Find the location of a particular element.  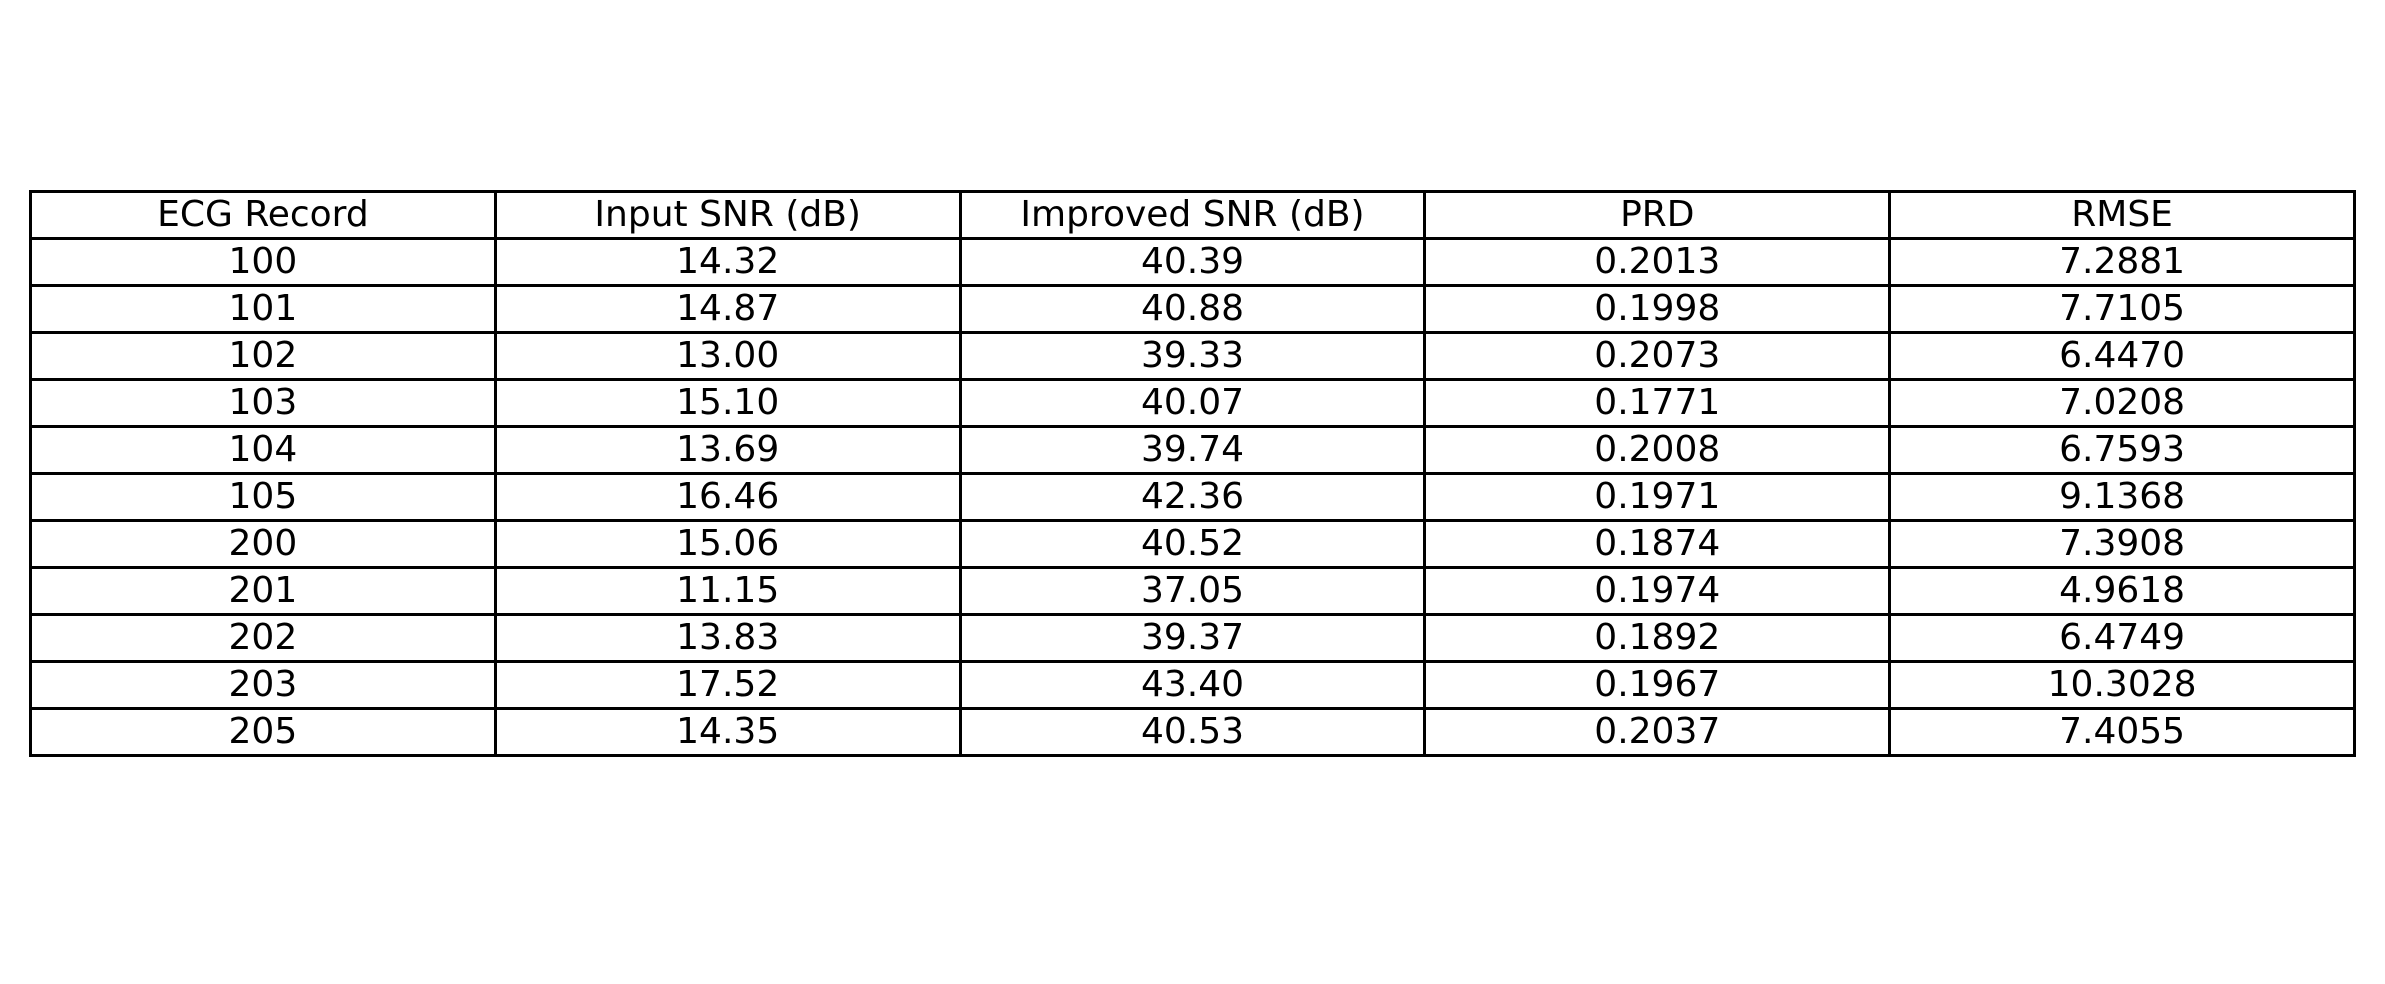

table-row: 205 14.35 40.53 0.2037 7.4055 is located at coordinates (1192, 732).